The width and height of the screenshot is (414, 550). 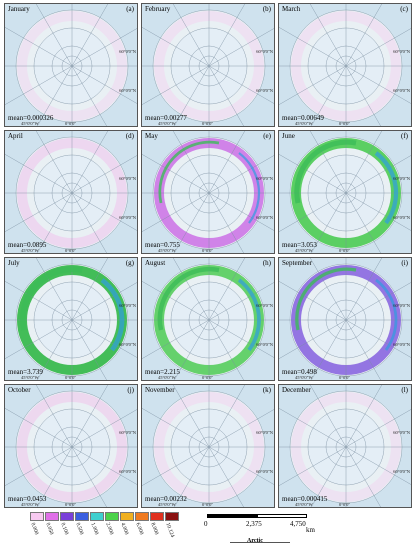 I want to click on month-label: February, so click(x=158, y=9).